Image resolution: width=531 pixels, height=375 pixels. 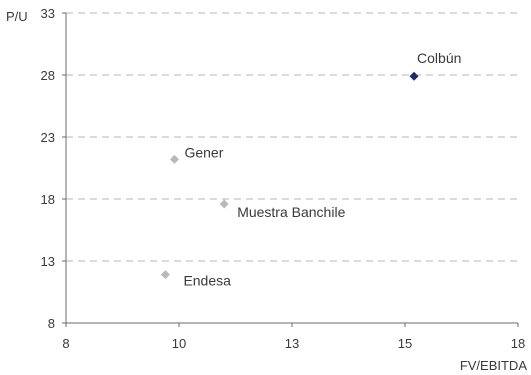 What do you see at coordinates (48, 199) in the screenshot?
I see `y-tick-label: 18` at bounding box center [48, 199].